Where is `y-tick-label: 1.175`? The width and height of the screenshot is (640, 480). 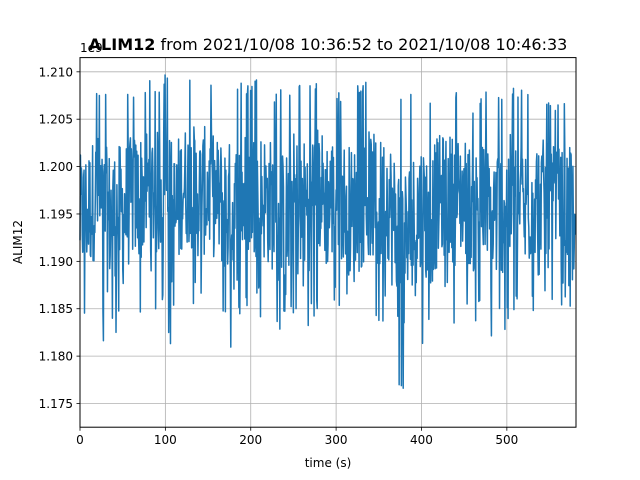 y-tick-label: 1.175 is located at coordinates (56, 404).